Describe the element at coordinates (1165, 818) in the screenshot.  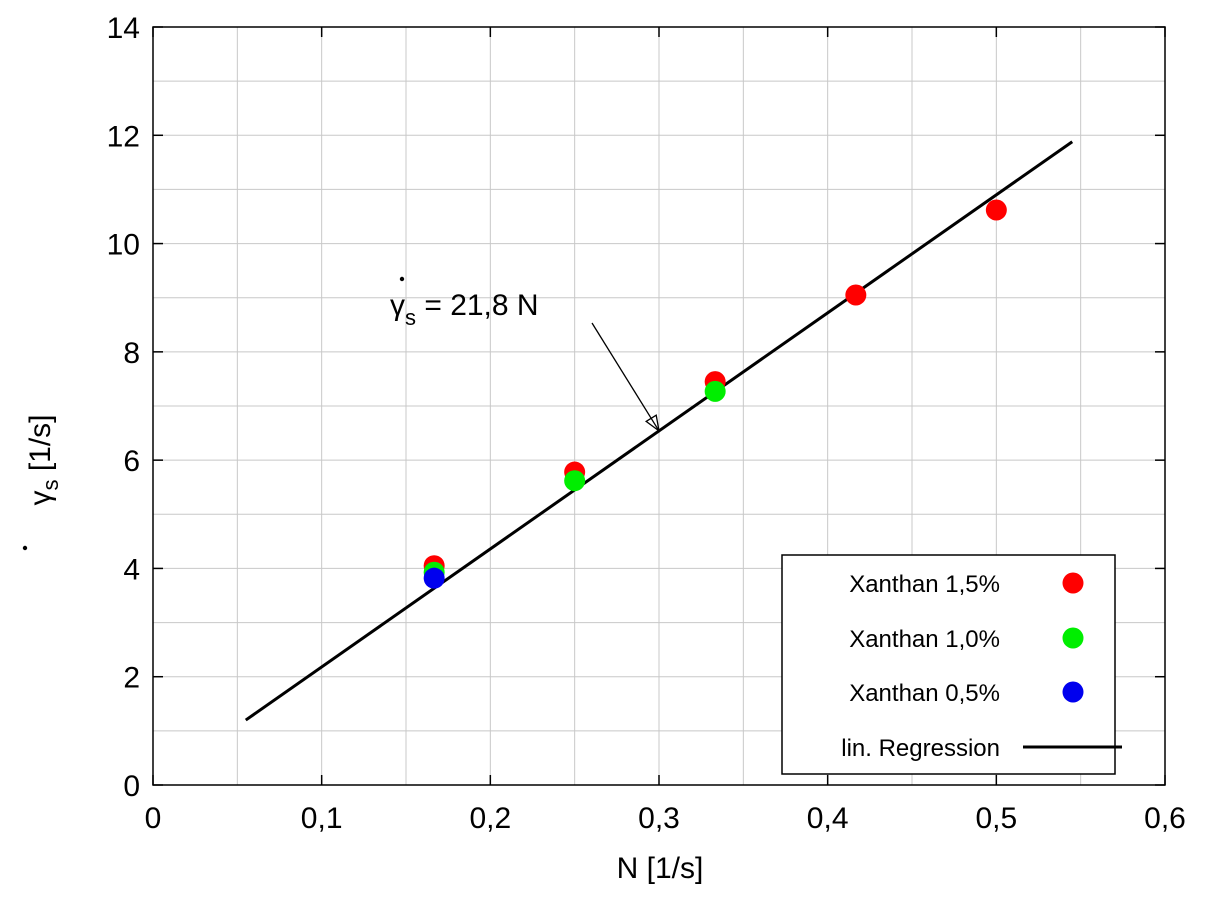
I see `x-tick-label: 0,6` at that location.